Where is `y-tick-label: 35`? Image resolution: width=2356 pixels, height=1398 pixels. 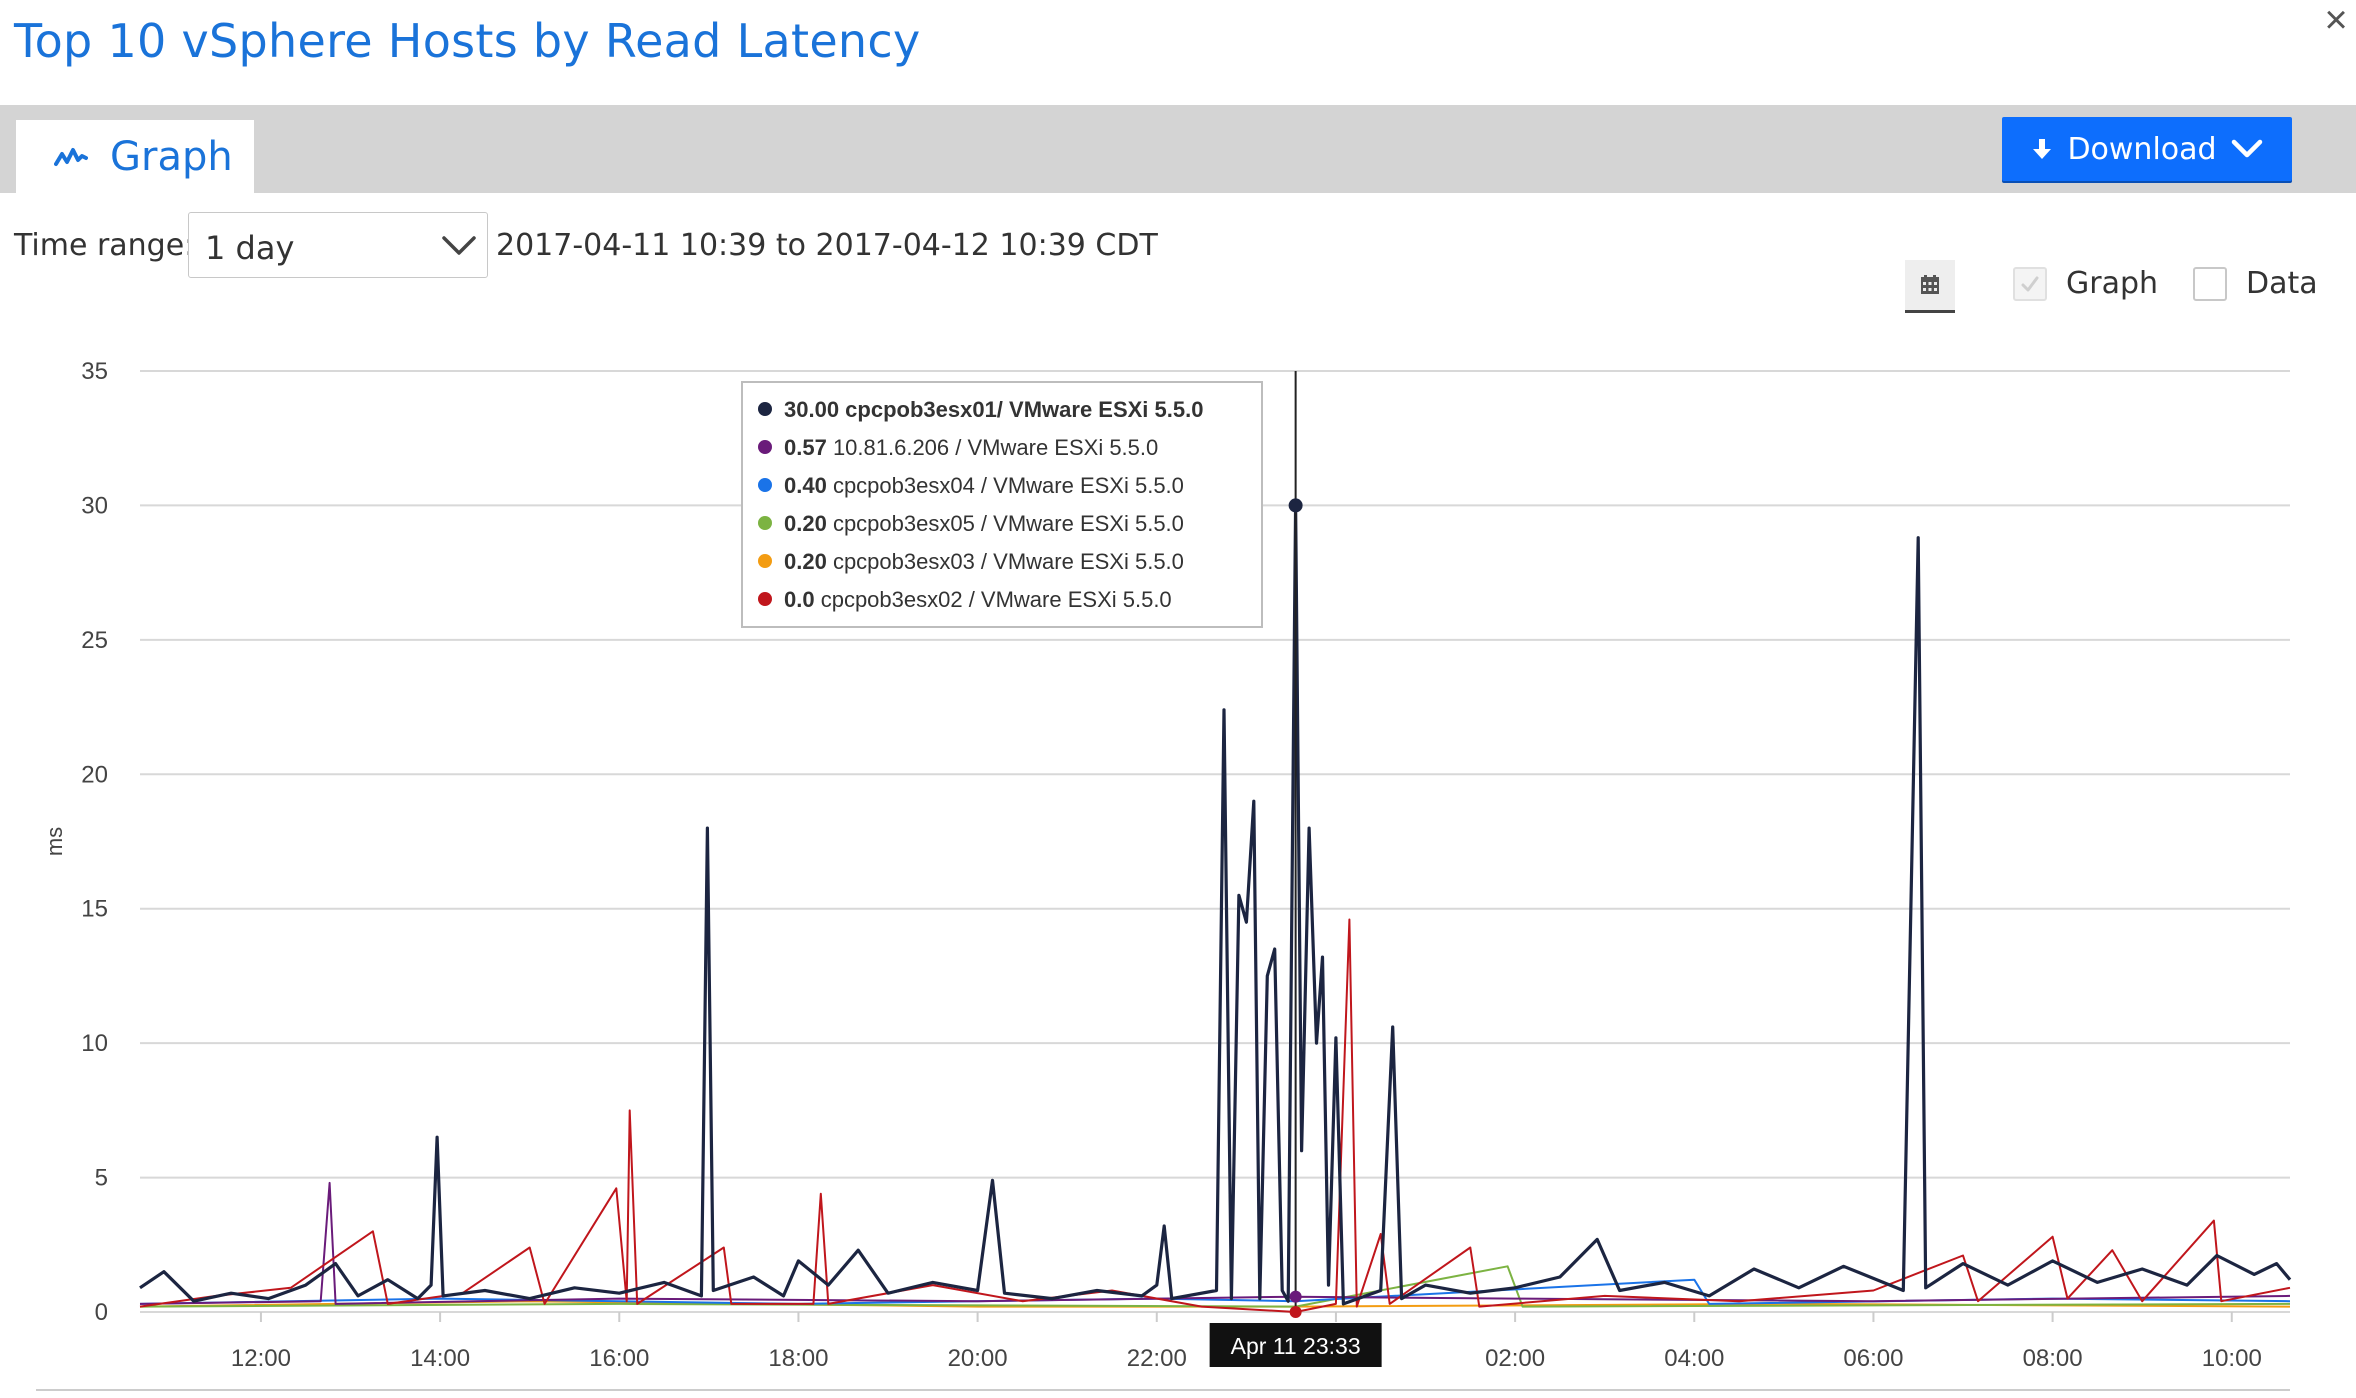 y-tick-label: 35 is located at coordinates (94, 371).